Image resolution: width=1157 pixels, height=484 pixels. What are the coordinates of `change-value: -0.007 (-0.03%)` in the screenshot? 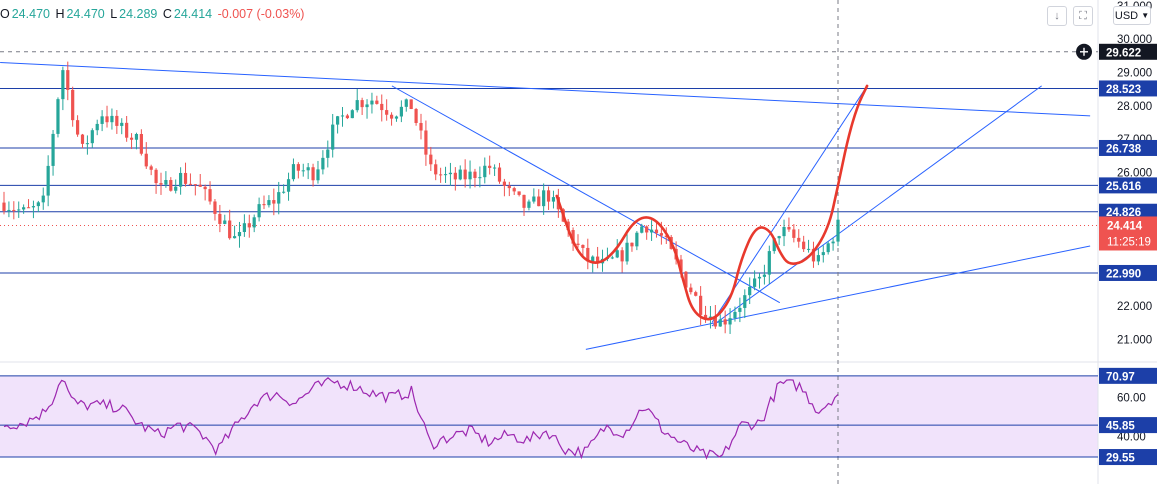 It's located at (261, 14).